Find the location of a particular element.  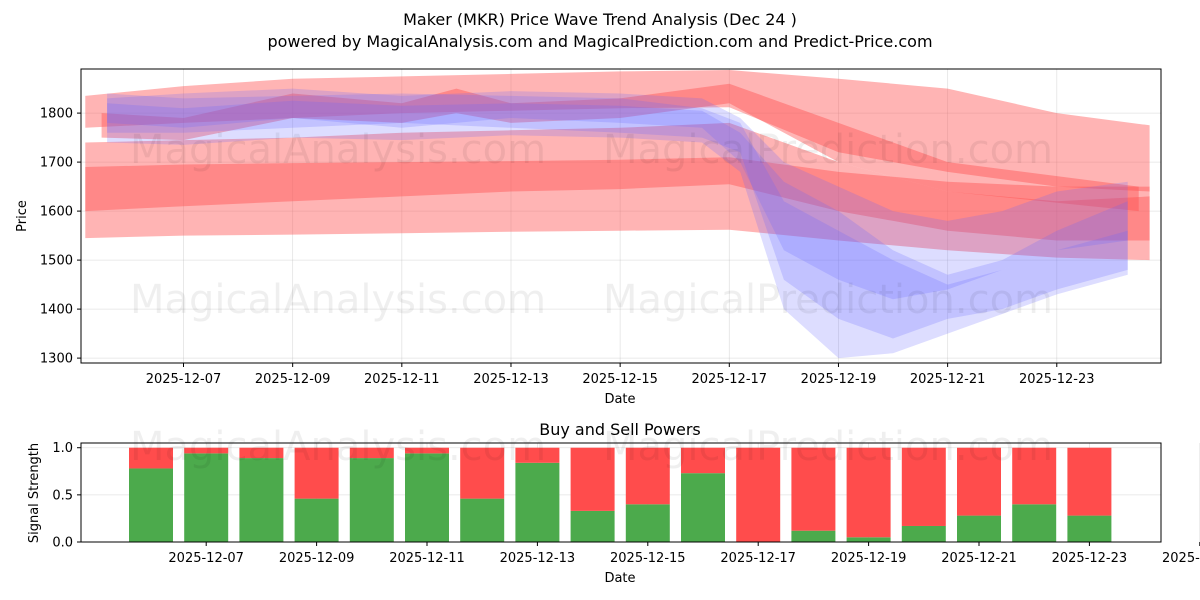

watermark-prediction-mid: MagicalPrediction.com is located at coordinates (828, 300).